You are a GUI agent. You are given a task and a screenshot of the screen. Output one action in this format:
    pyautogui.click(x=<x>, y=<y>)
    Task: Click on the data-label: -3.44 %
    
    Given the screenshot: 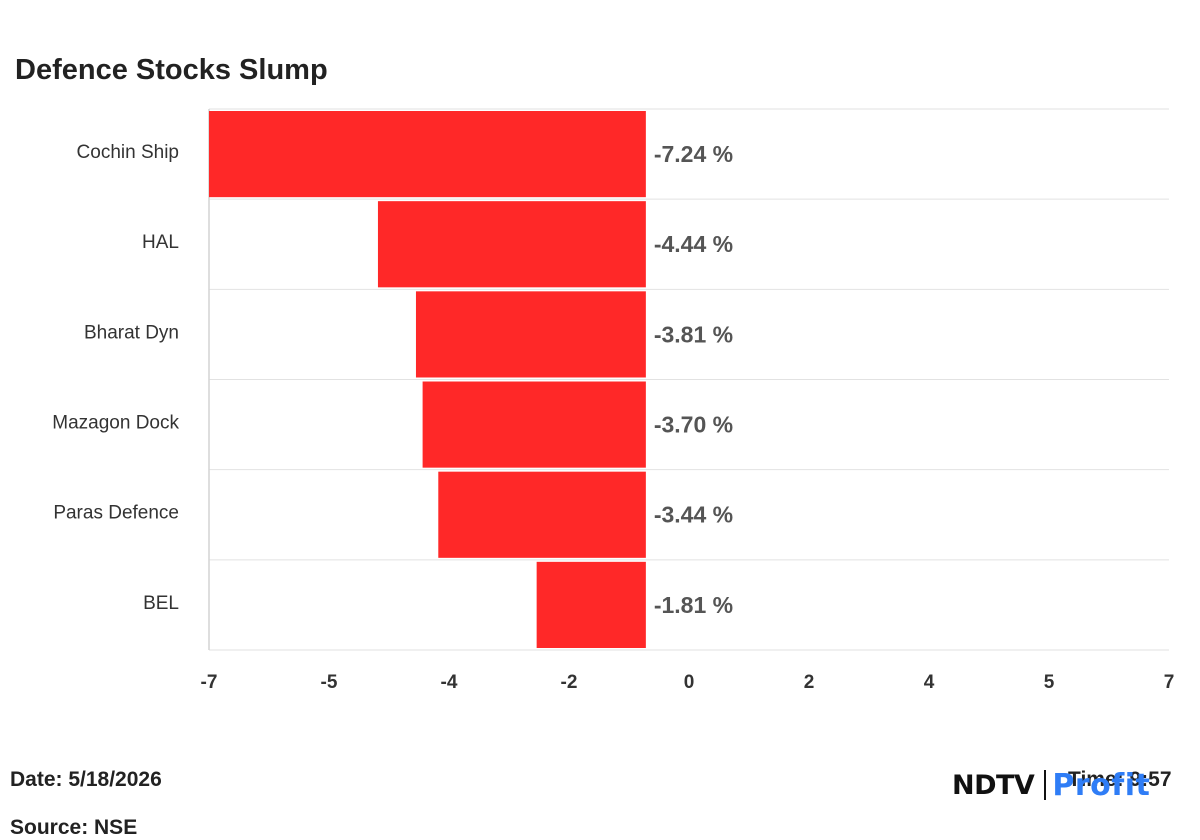 What is the action you would take?
    pyautogui.click(x=693, y=515)
    